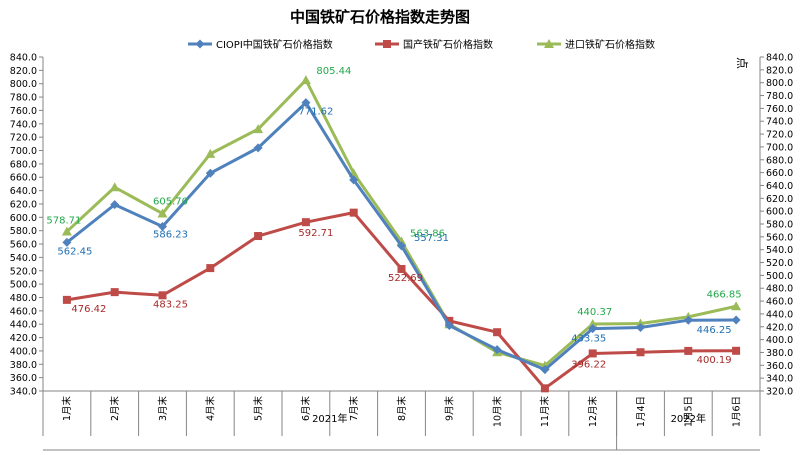  What do you see at coordinates (779, 122) in the screenshot?
I see `right-tick-label: 740.0` at bounding box center [779, 122].